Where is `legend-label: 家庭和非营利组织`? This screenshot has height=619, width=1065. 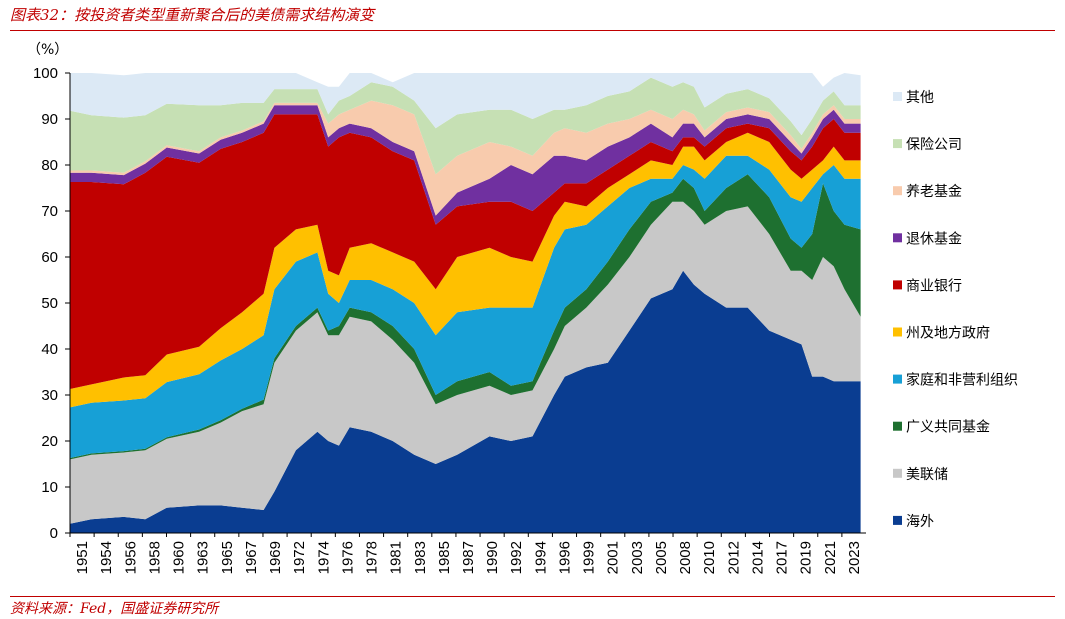
legend-label: 家庭和非营利组织 is located at coordinates (962, 380).